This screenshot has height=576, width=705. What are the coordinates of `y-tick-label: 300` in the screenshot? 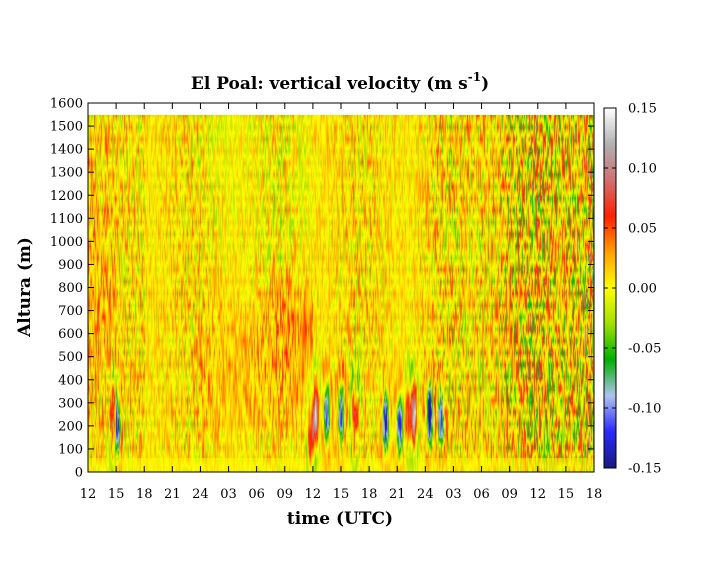 It's located at (70, 403).